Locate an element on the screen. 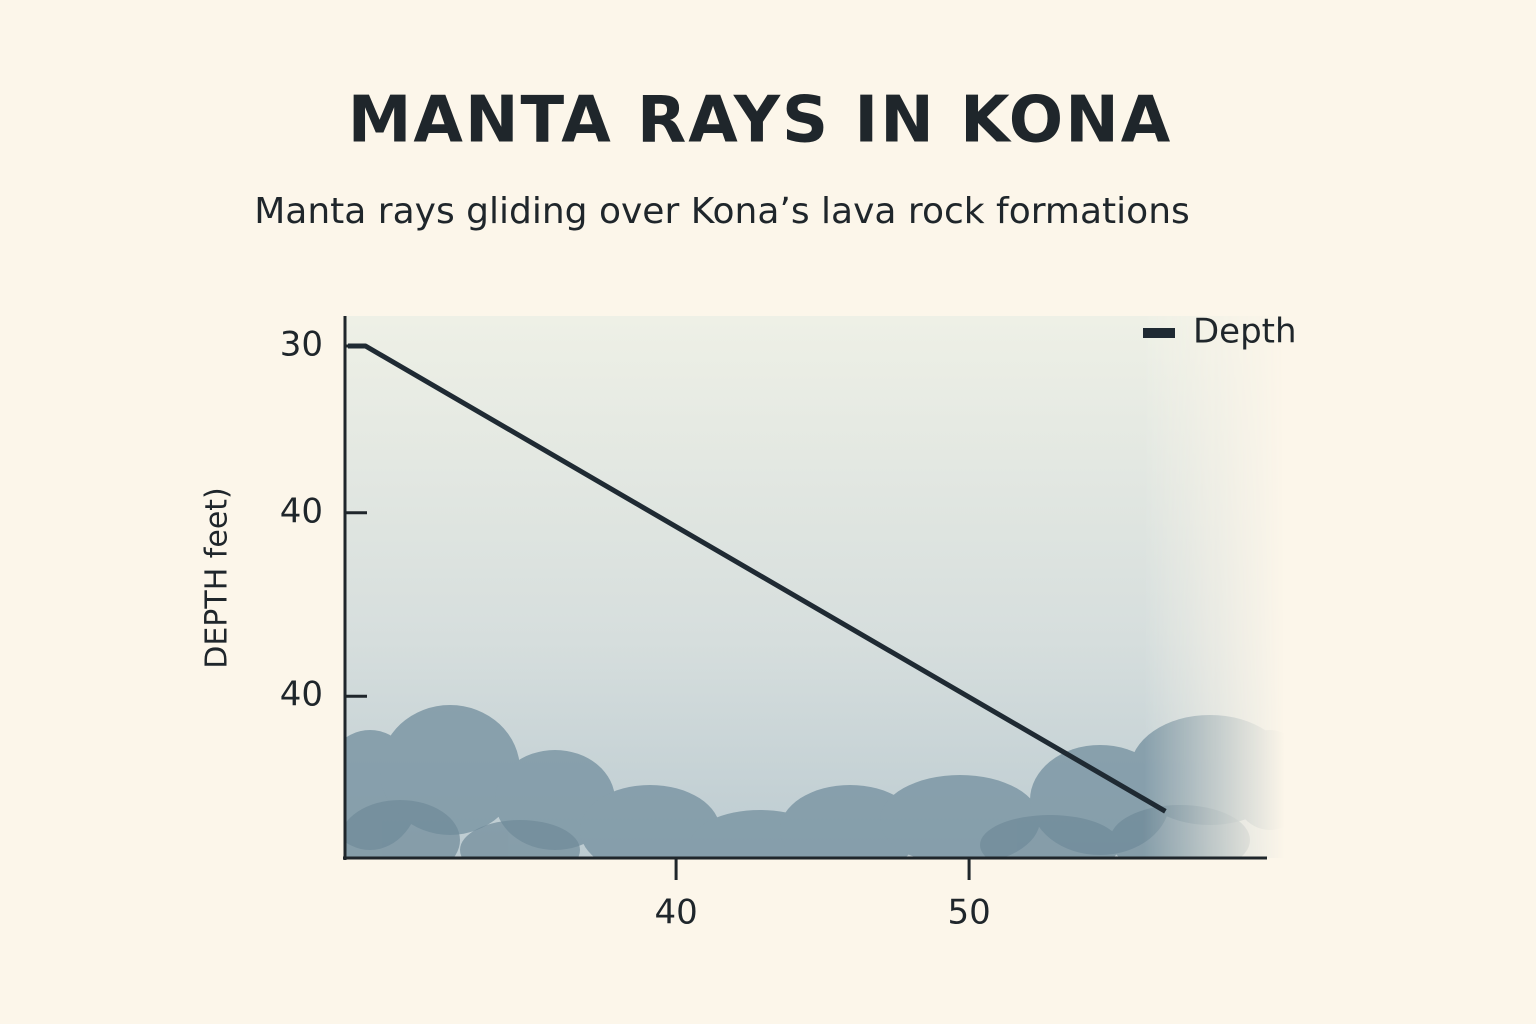 The height and width of the screenshot is (1024, 1536). legend-label: Depth is located at coordinates (1245, 332).